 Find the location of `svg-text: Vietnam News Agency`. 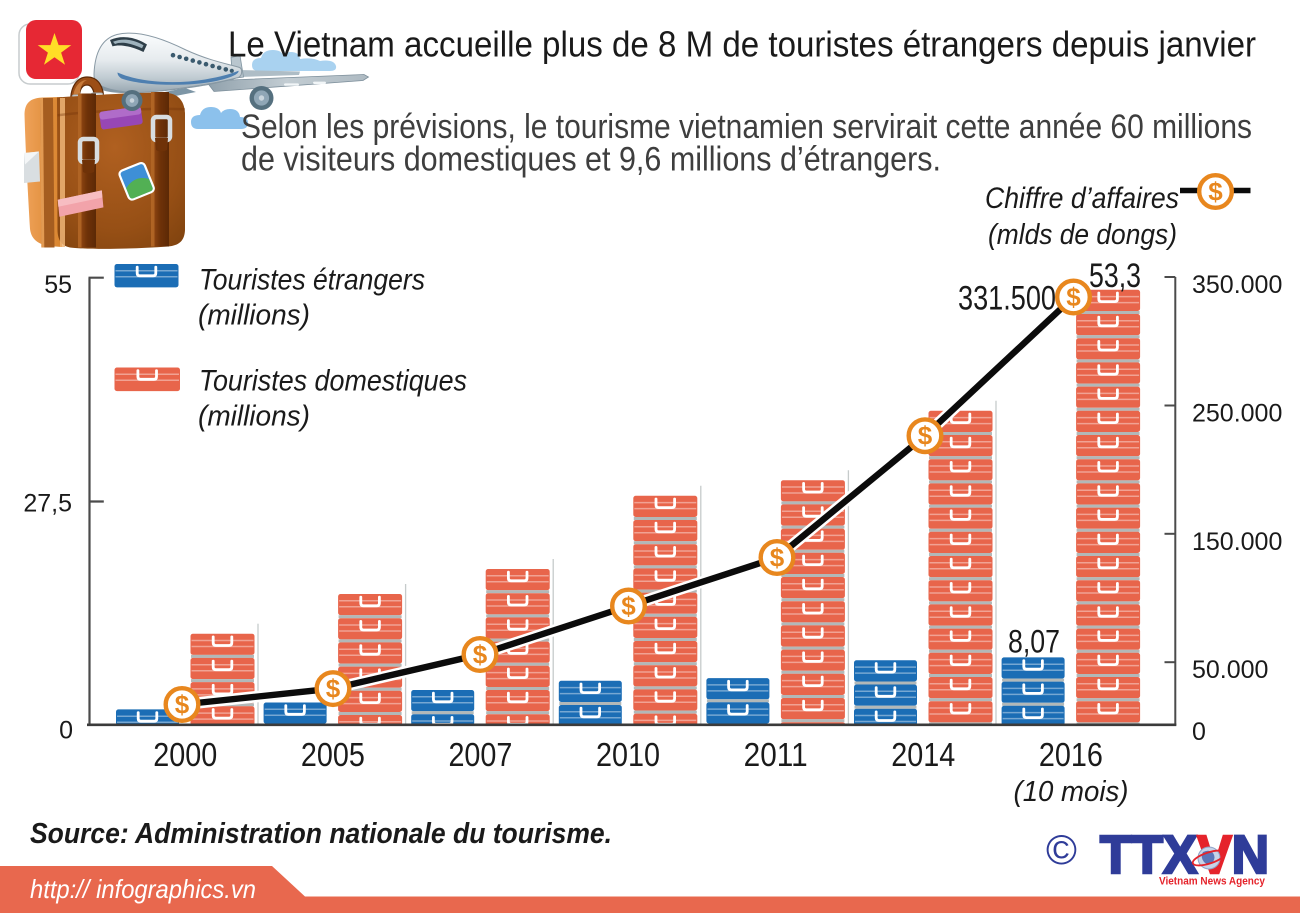

svg-text: Vietnam News Agency is located at coordinates (1212, 882).